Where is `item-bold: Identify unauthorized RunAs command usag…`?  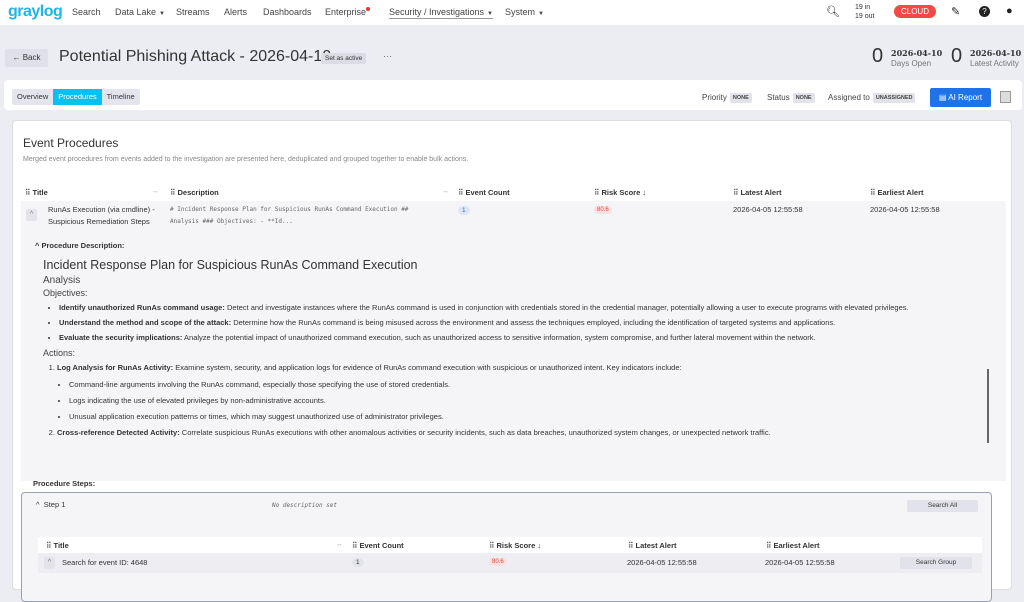 item-bold: Identify unauthorized RunAs command usag… is located at coordinates (142, 307).